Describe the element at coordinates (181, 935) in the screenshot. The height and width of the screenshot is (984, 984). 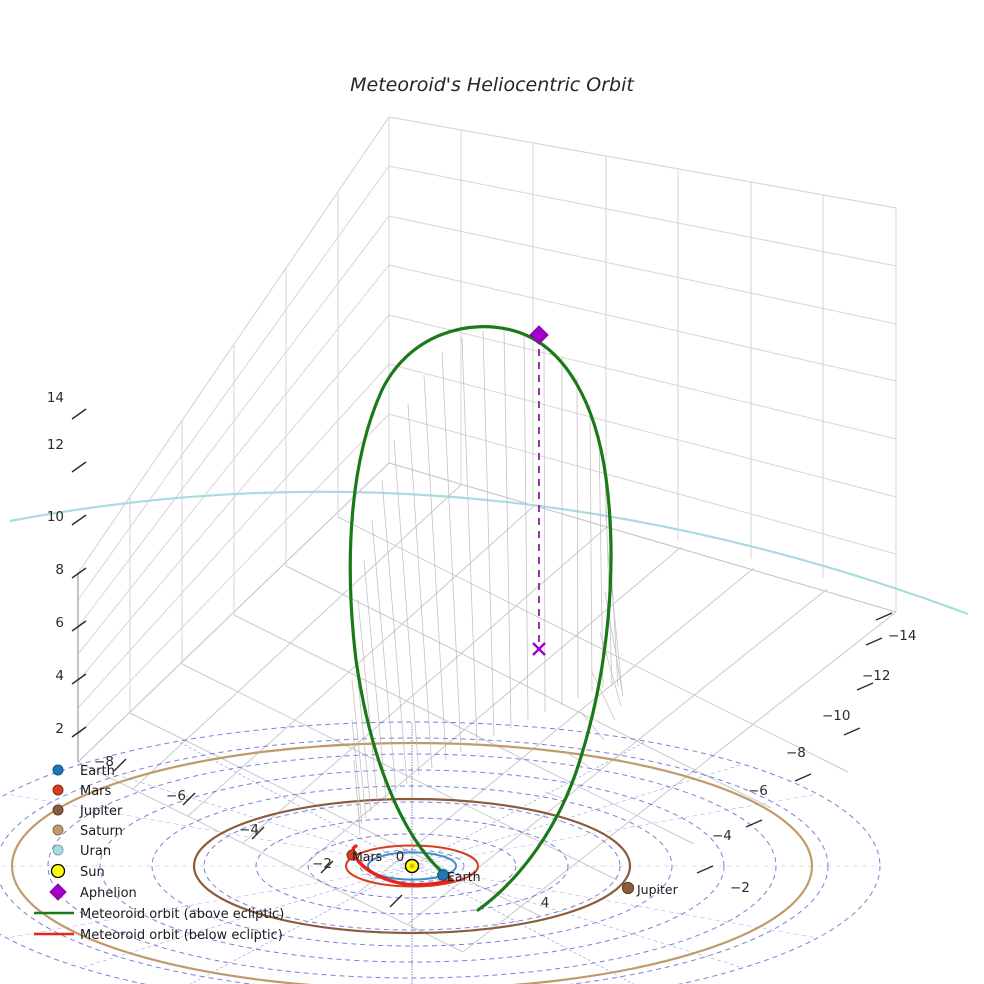
I see `legend-label-orbit-below: Meteoroid orbit (below ecliptic)` at that location.